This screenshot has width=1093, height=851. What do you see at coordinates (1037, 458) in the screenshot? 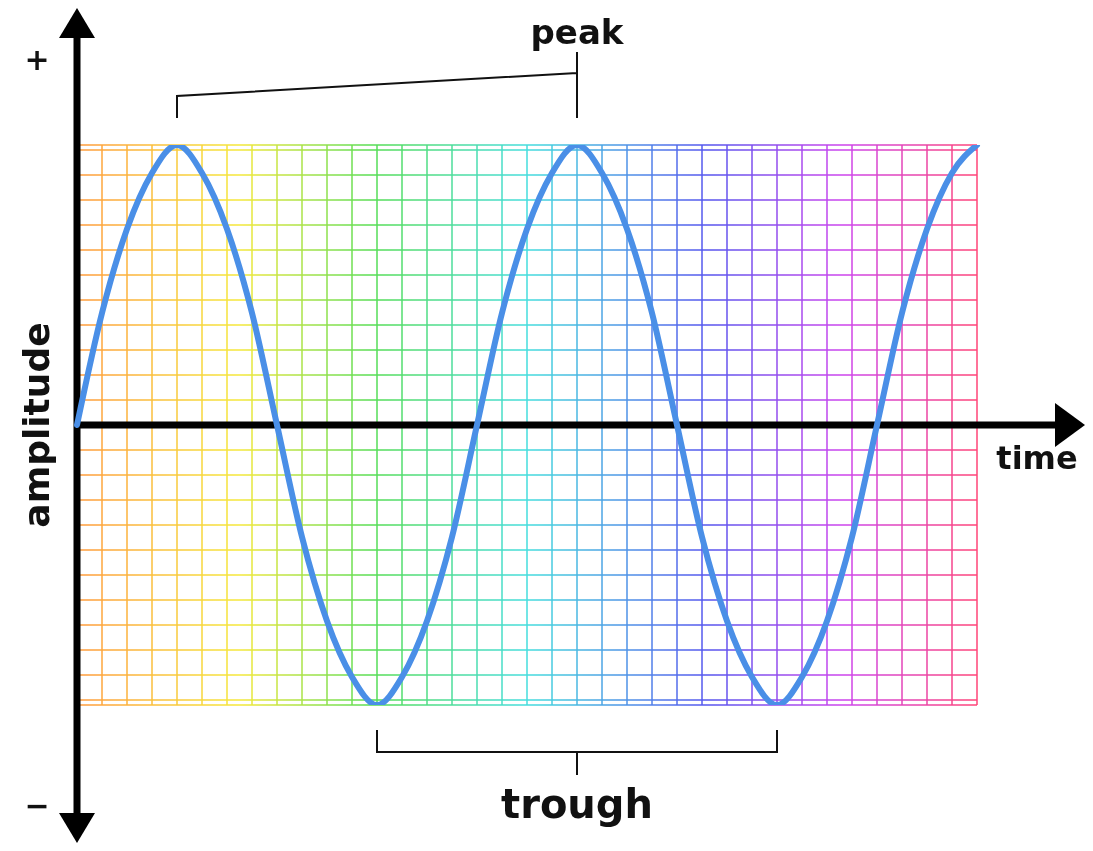
I see `x-axis-title: time` at bounding box center [1037, 458].